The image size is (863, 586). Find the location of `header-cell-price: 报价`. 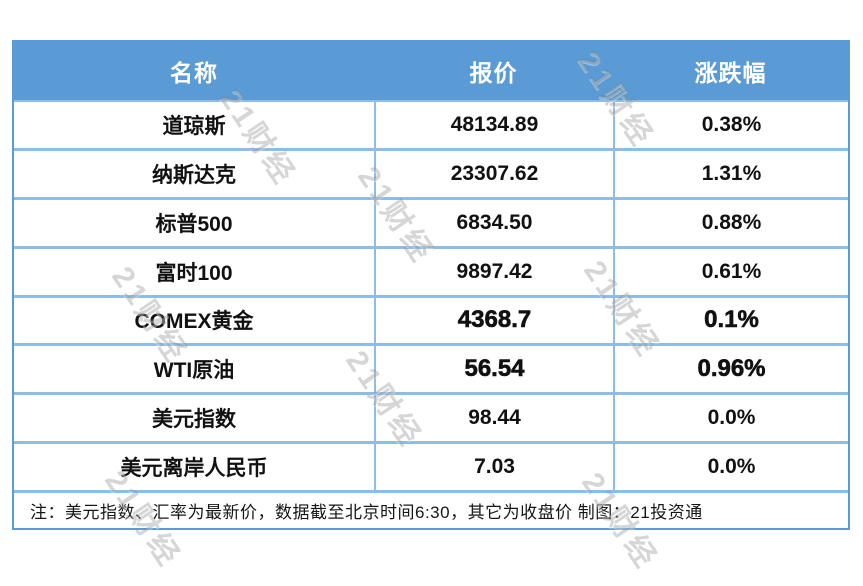

header-cell-price: 报价 is located at coordinates (493, 73).